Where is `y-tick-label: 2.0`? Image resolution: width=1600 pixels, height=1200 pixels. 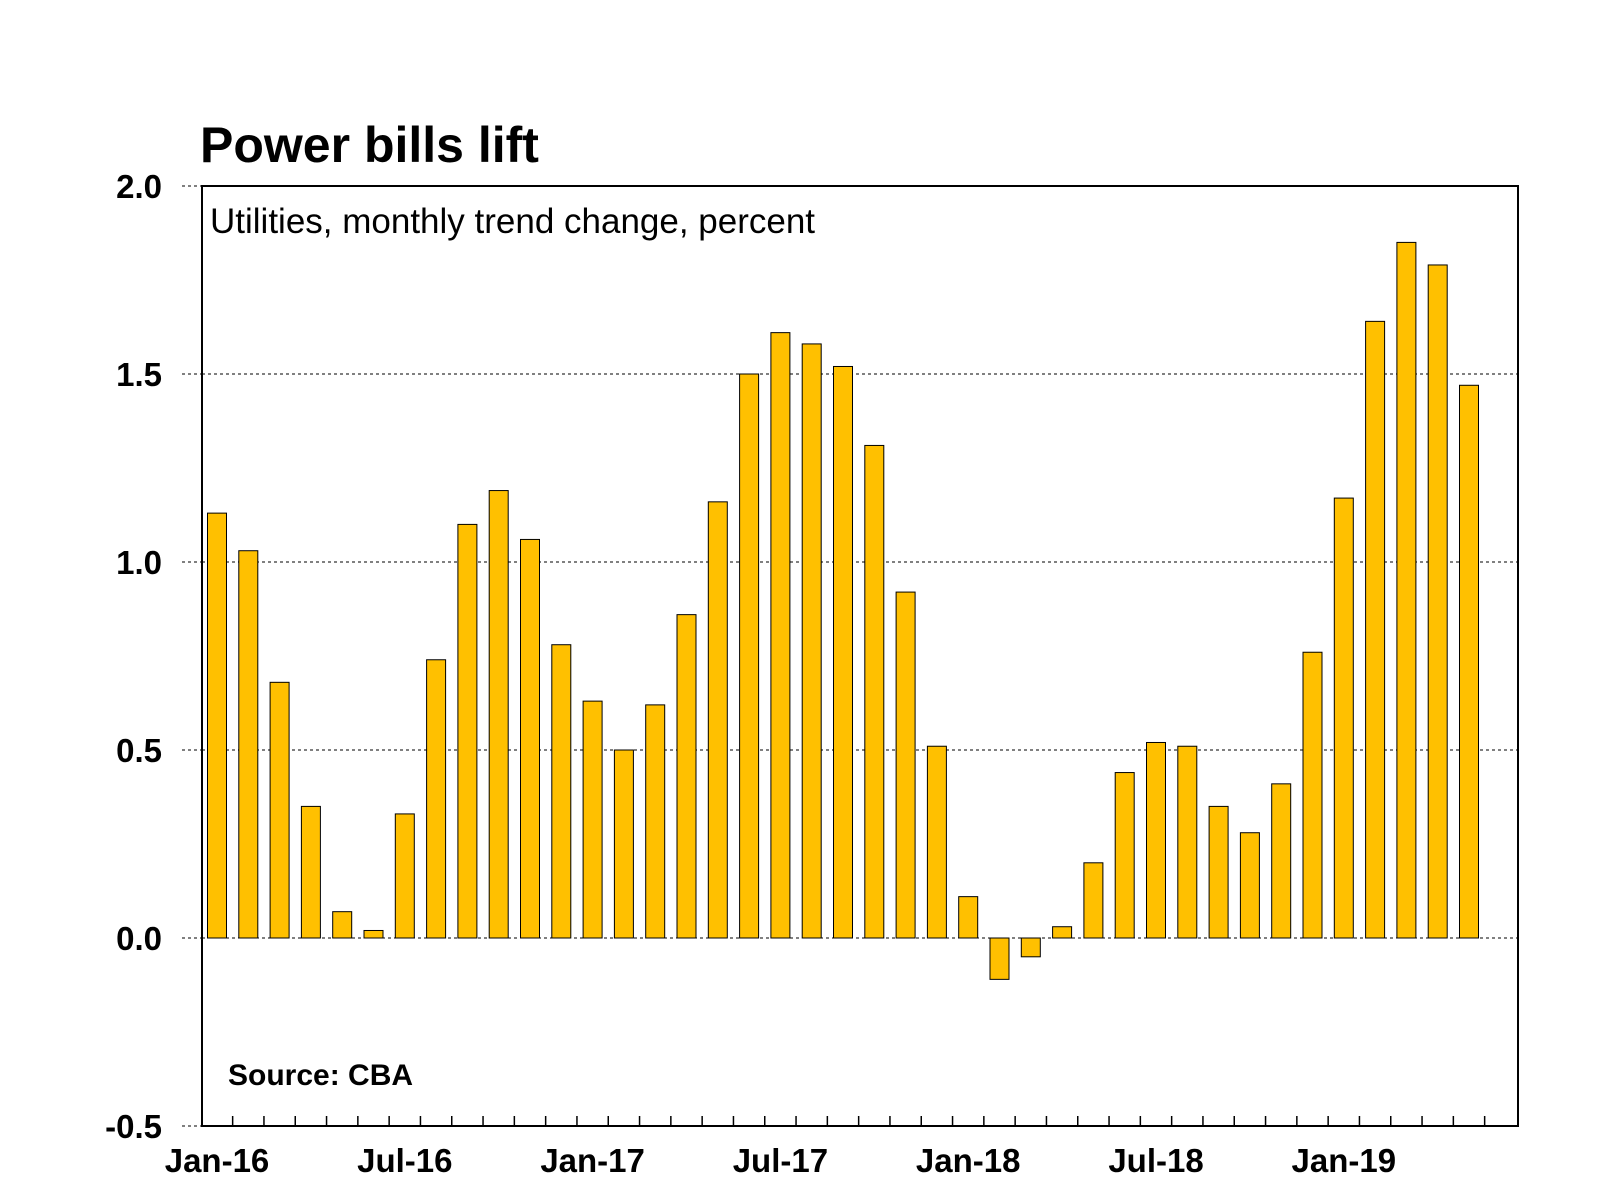 y-tick-label: 2.0 is located at coordinates (139, 186).